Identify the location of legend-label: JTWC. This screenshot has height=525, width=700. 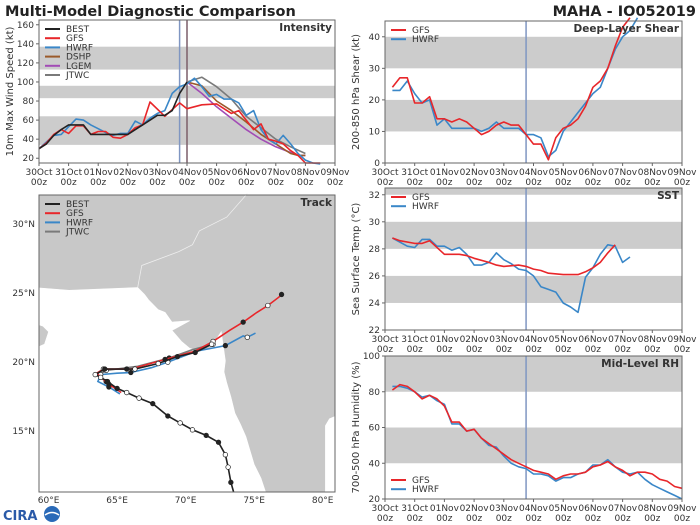
(77, 76).